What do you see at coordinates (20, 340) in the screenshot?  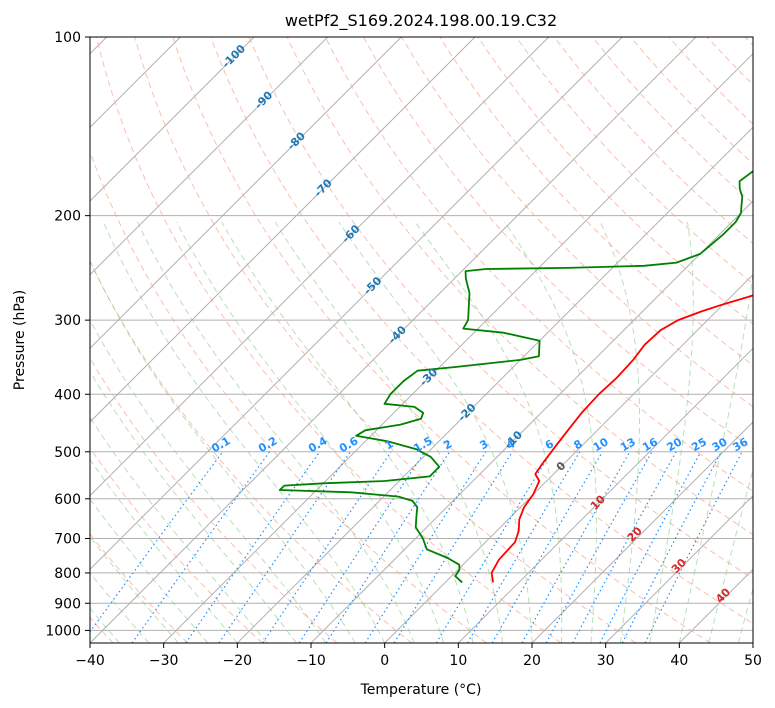 I see `y-axis-label: Pressure (hPa)` at bounding box center [20, 340].